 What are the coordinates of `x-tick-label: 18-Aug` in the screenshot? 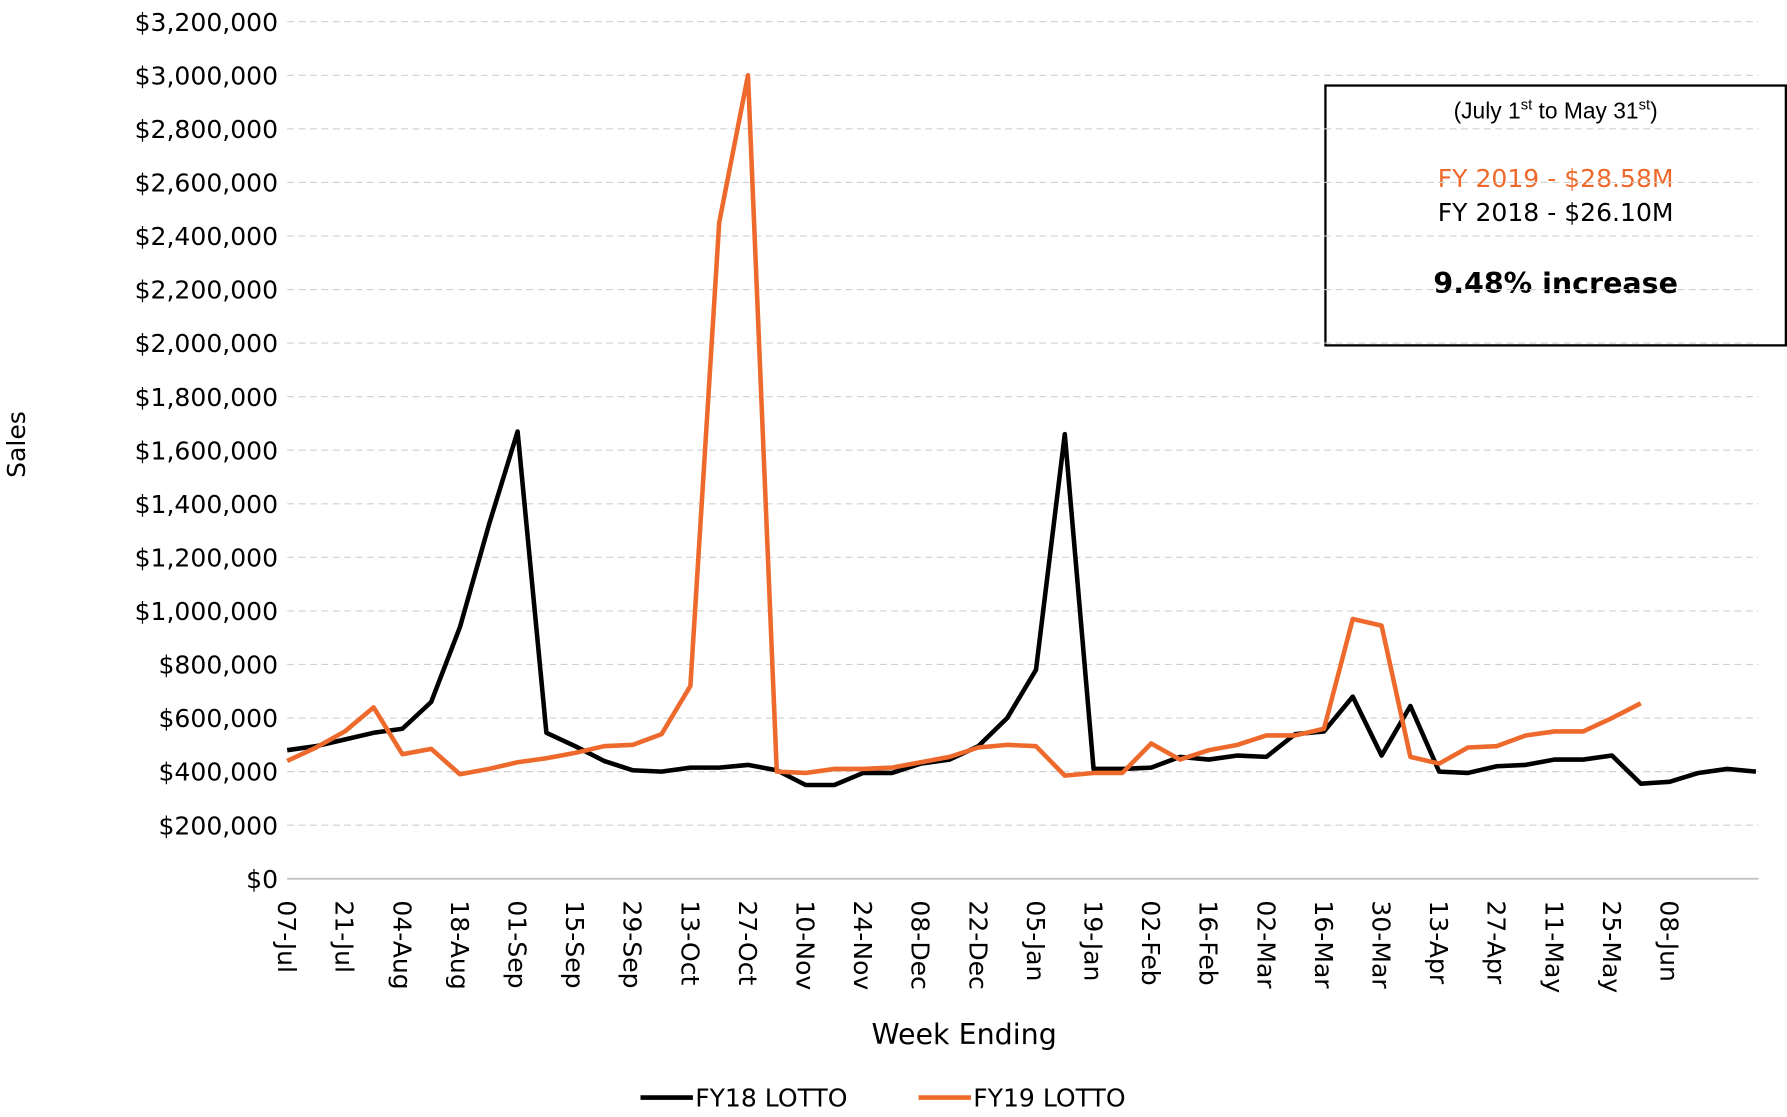 It's located at (459, 944).